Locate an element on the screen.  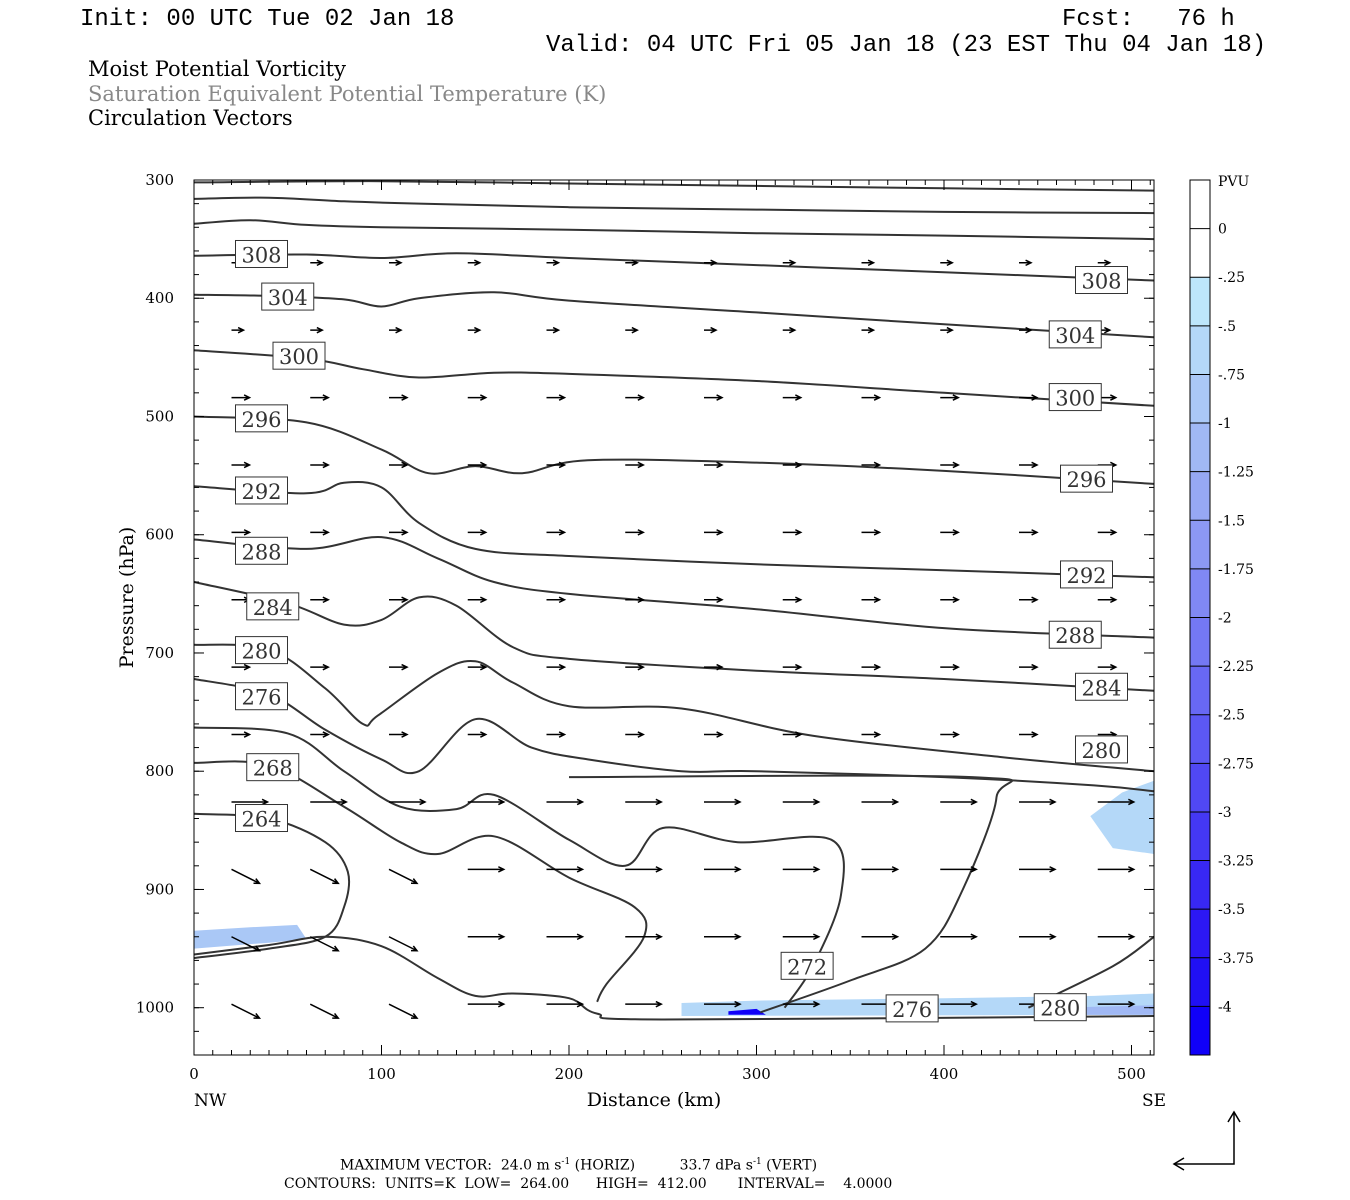
x-tick-label: 500 is located at coordinates (1131, 1074).